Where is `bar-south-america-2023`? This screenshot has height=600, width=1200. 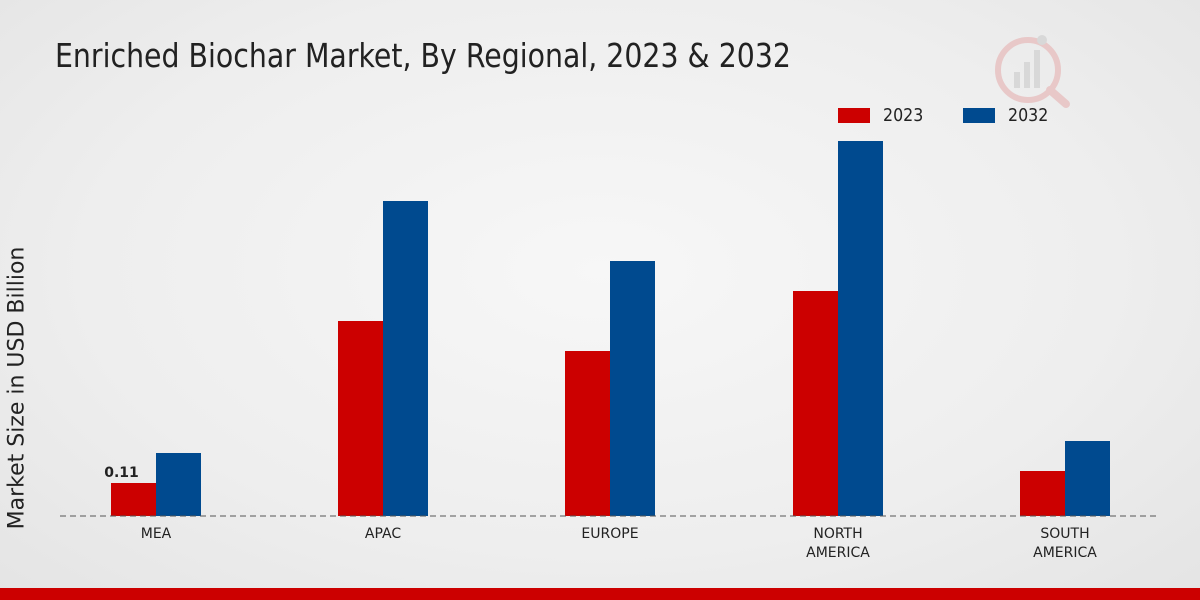
bar-south-america-2023 is located at coordinates (1042, 493).